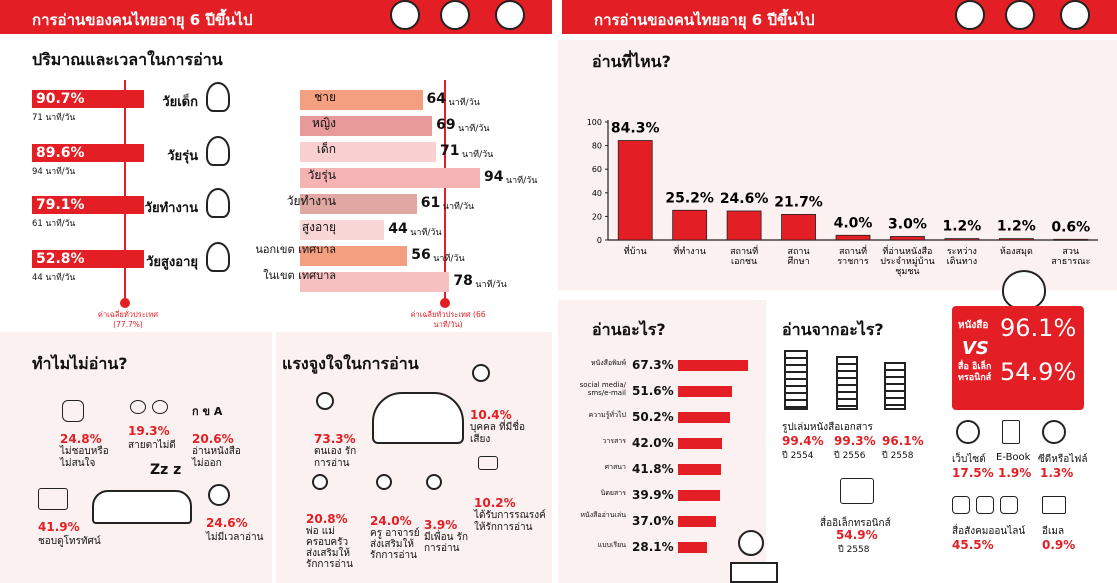 The height and width of the screenshot is (583, 1117). Describe the element at coordinates (1016, 227) in the screenshot. I see `bar-value-label: 1.2%` at that location.